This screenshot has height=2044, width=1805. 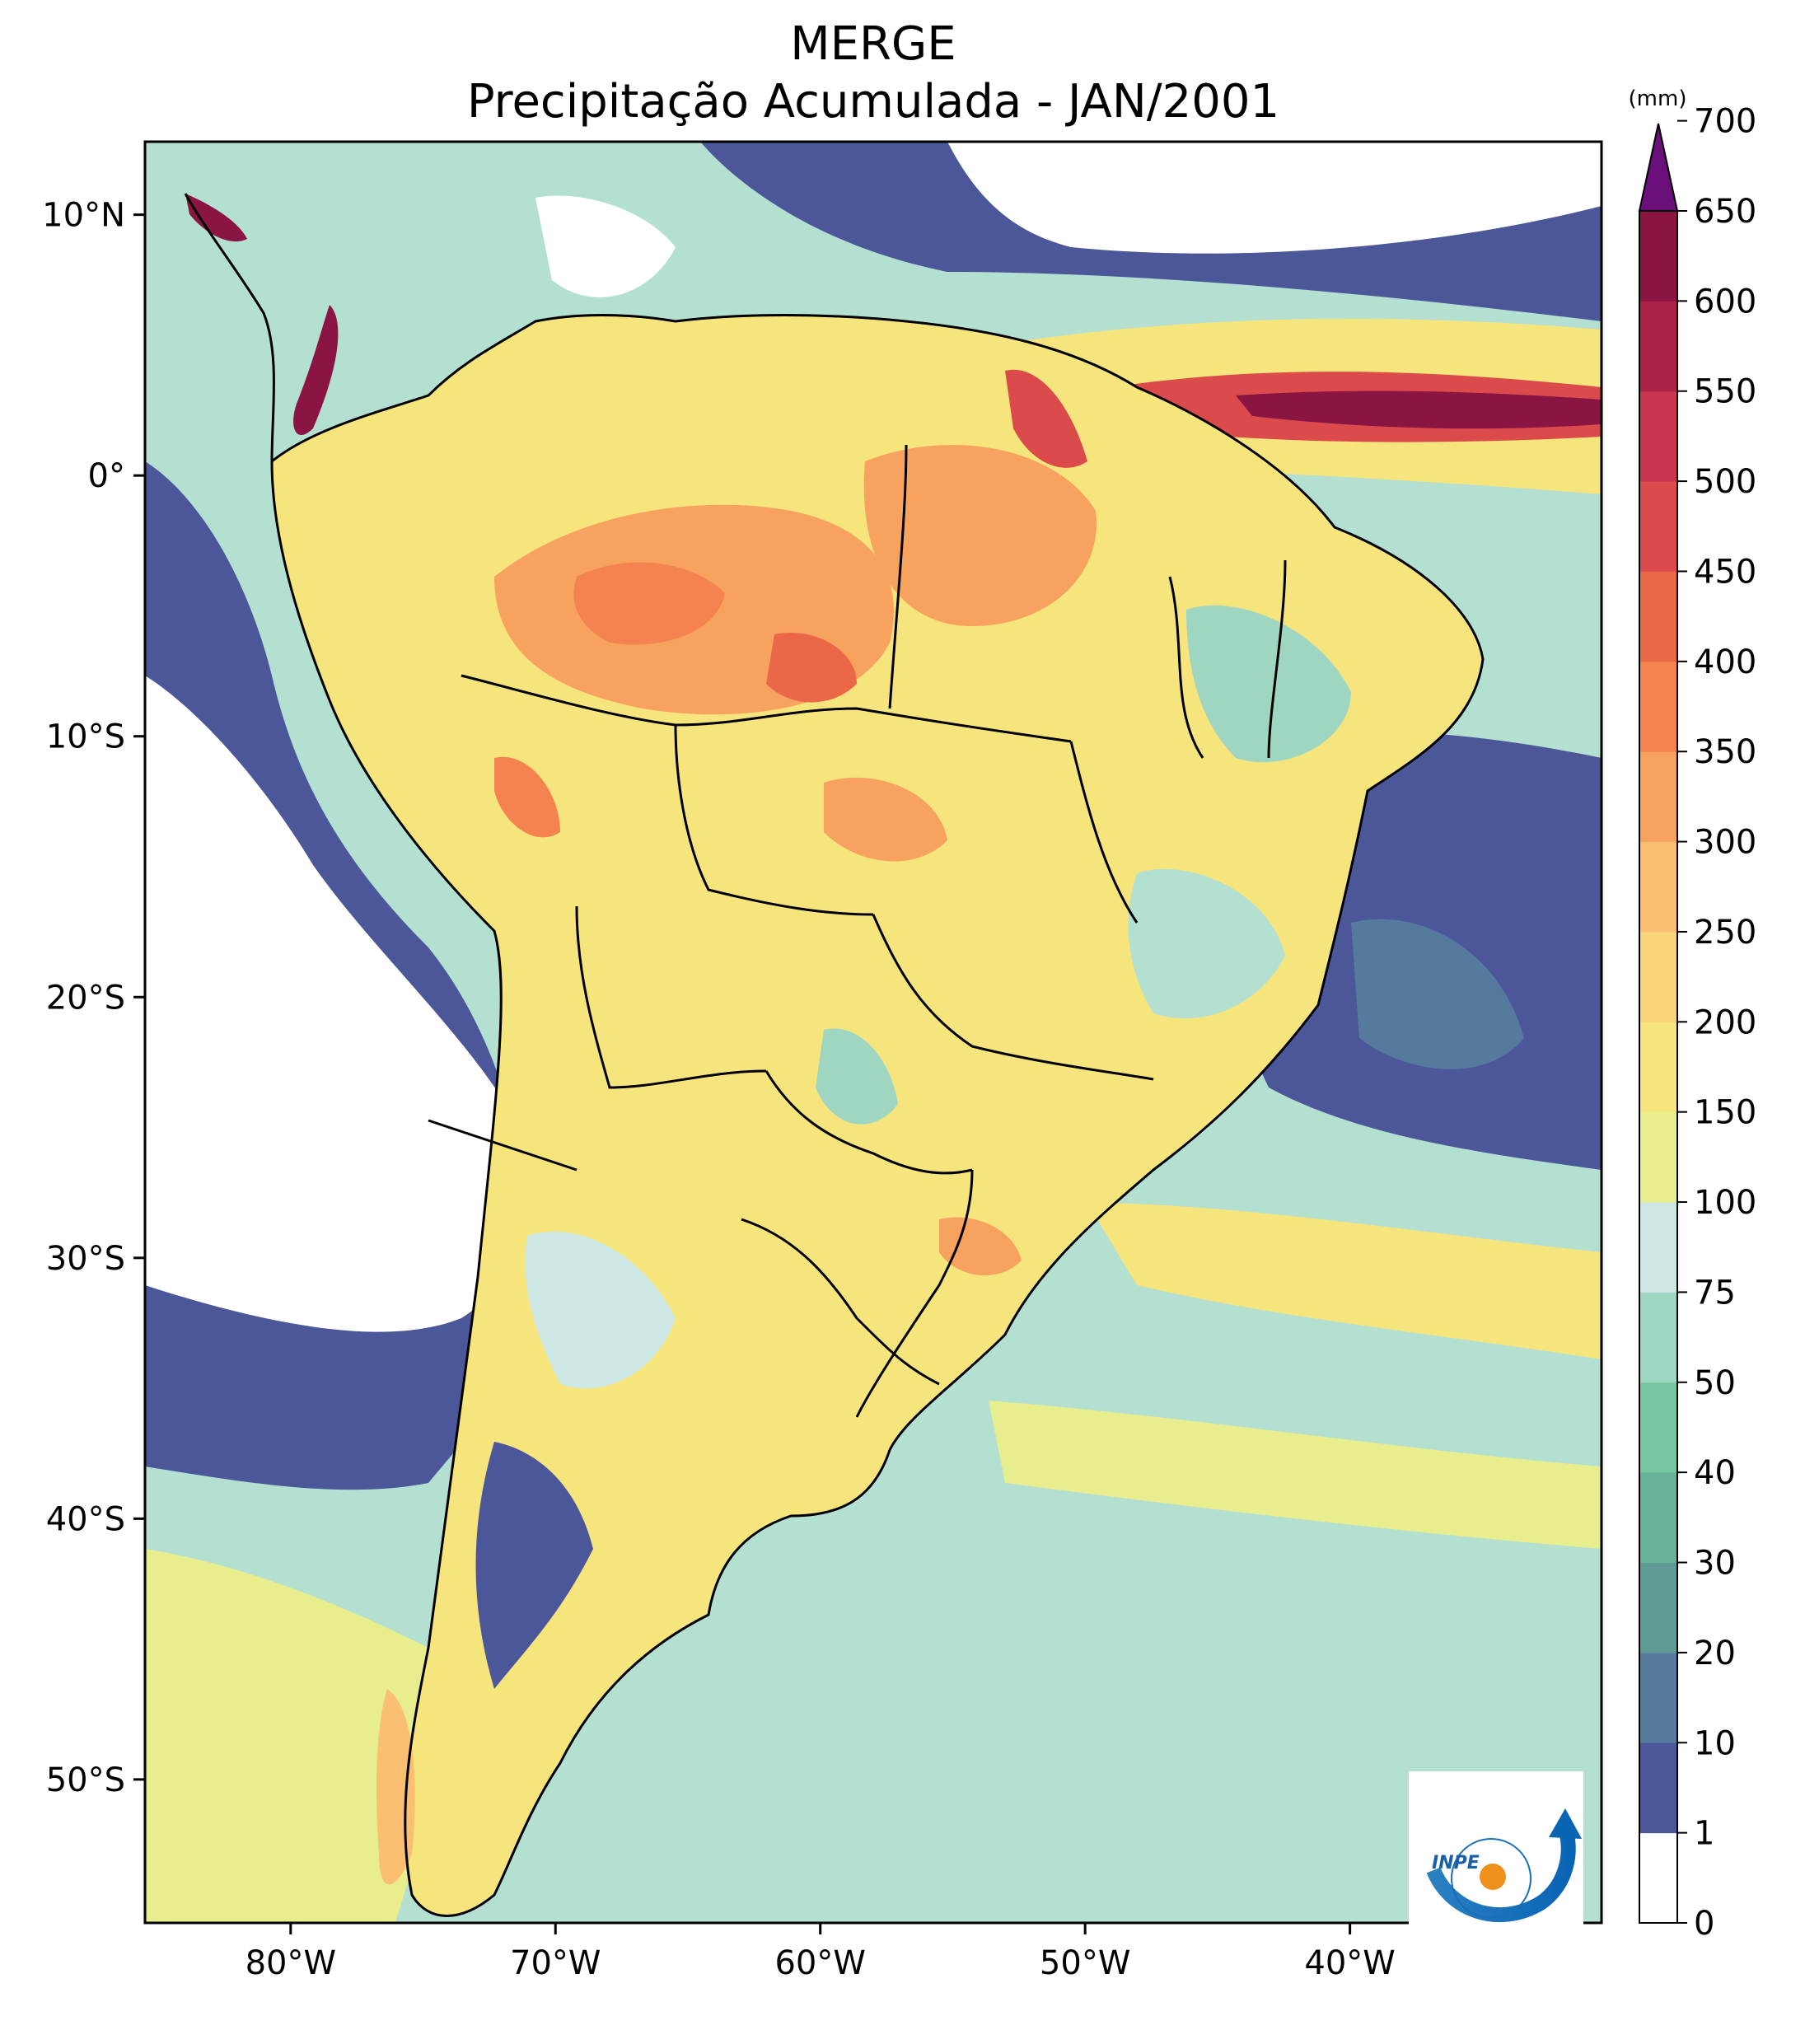 What do you see at coordinates (555, 1963) in the screenshot?
I see `x-tick-label: 70°W` at bounding box center [555, 1963].